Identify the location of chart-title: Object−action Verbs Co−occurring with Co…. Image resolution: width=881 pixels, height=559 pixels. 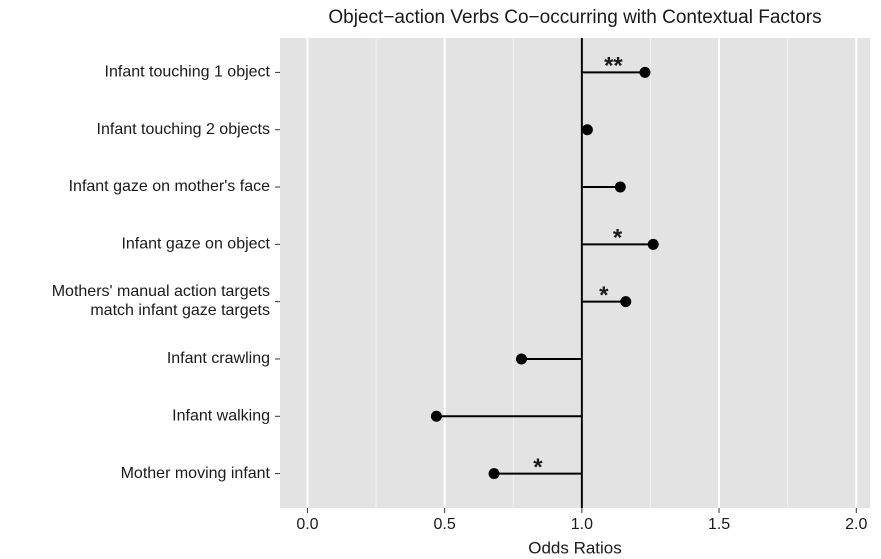
(574, 17).